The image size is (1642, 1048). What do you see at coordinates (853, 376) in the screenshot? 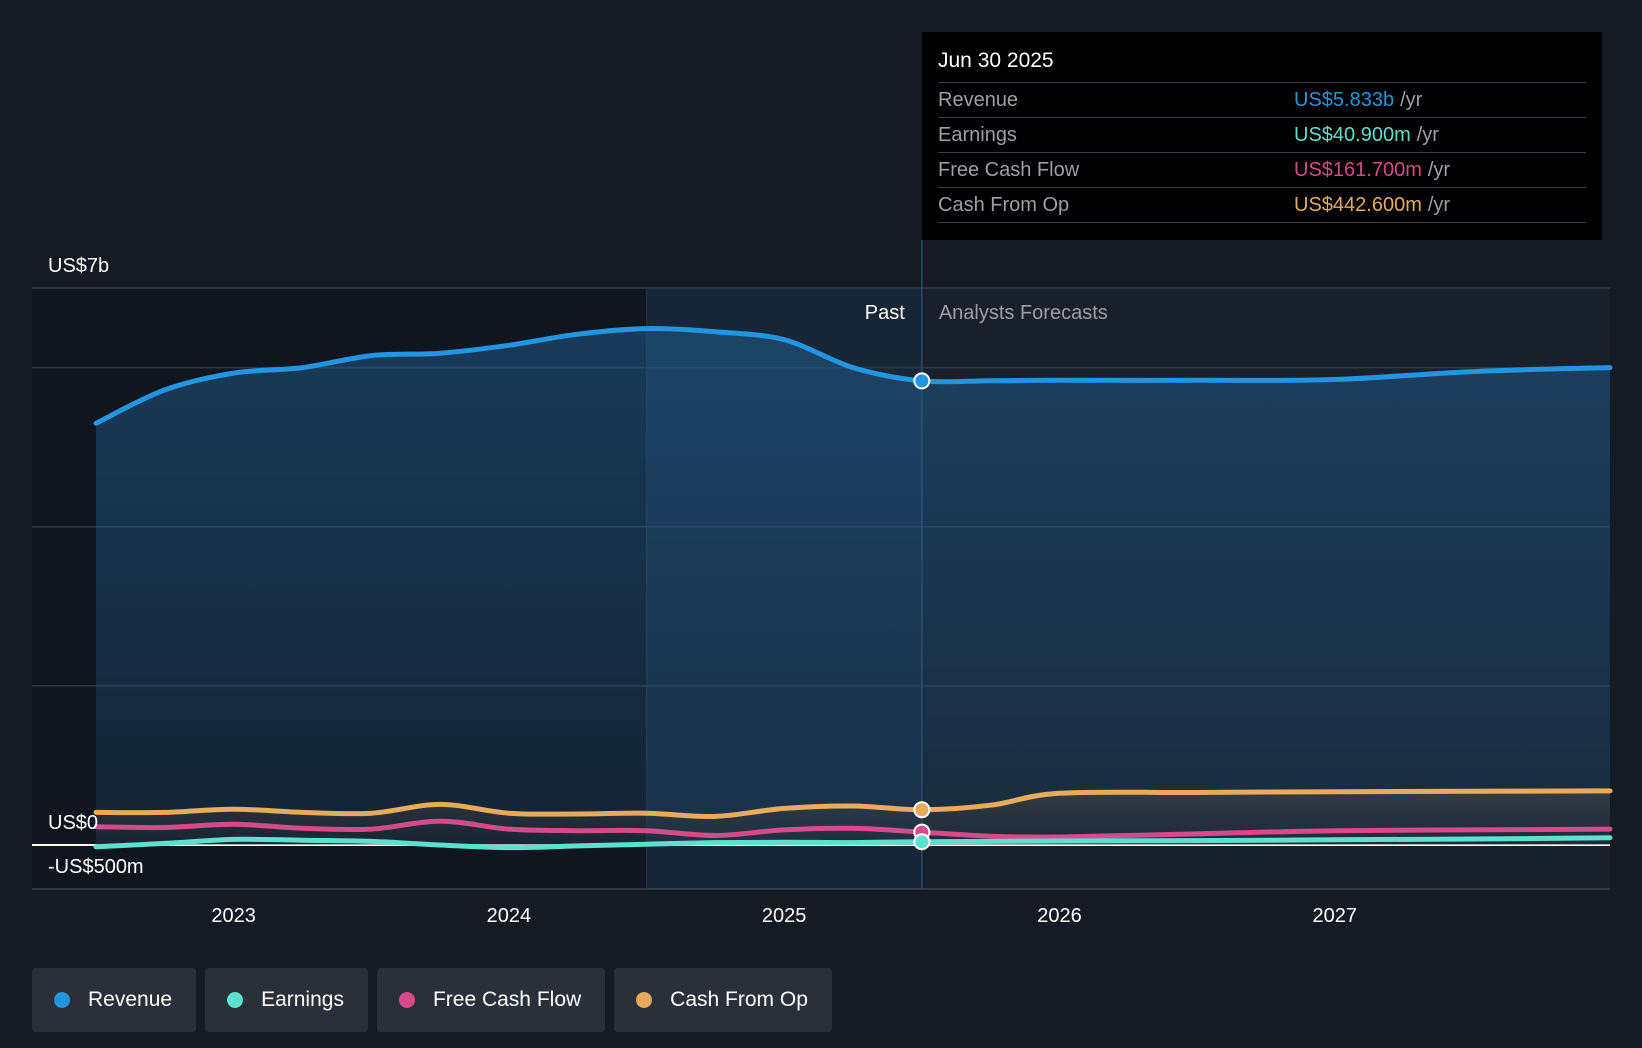
I see `revenue-line` at bounding box center [853, 376].